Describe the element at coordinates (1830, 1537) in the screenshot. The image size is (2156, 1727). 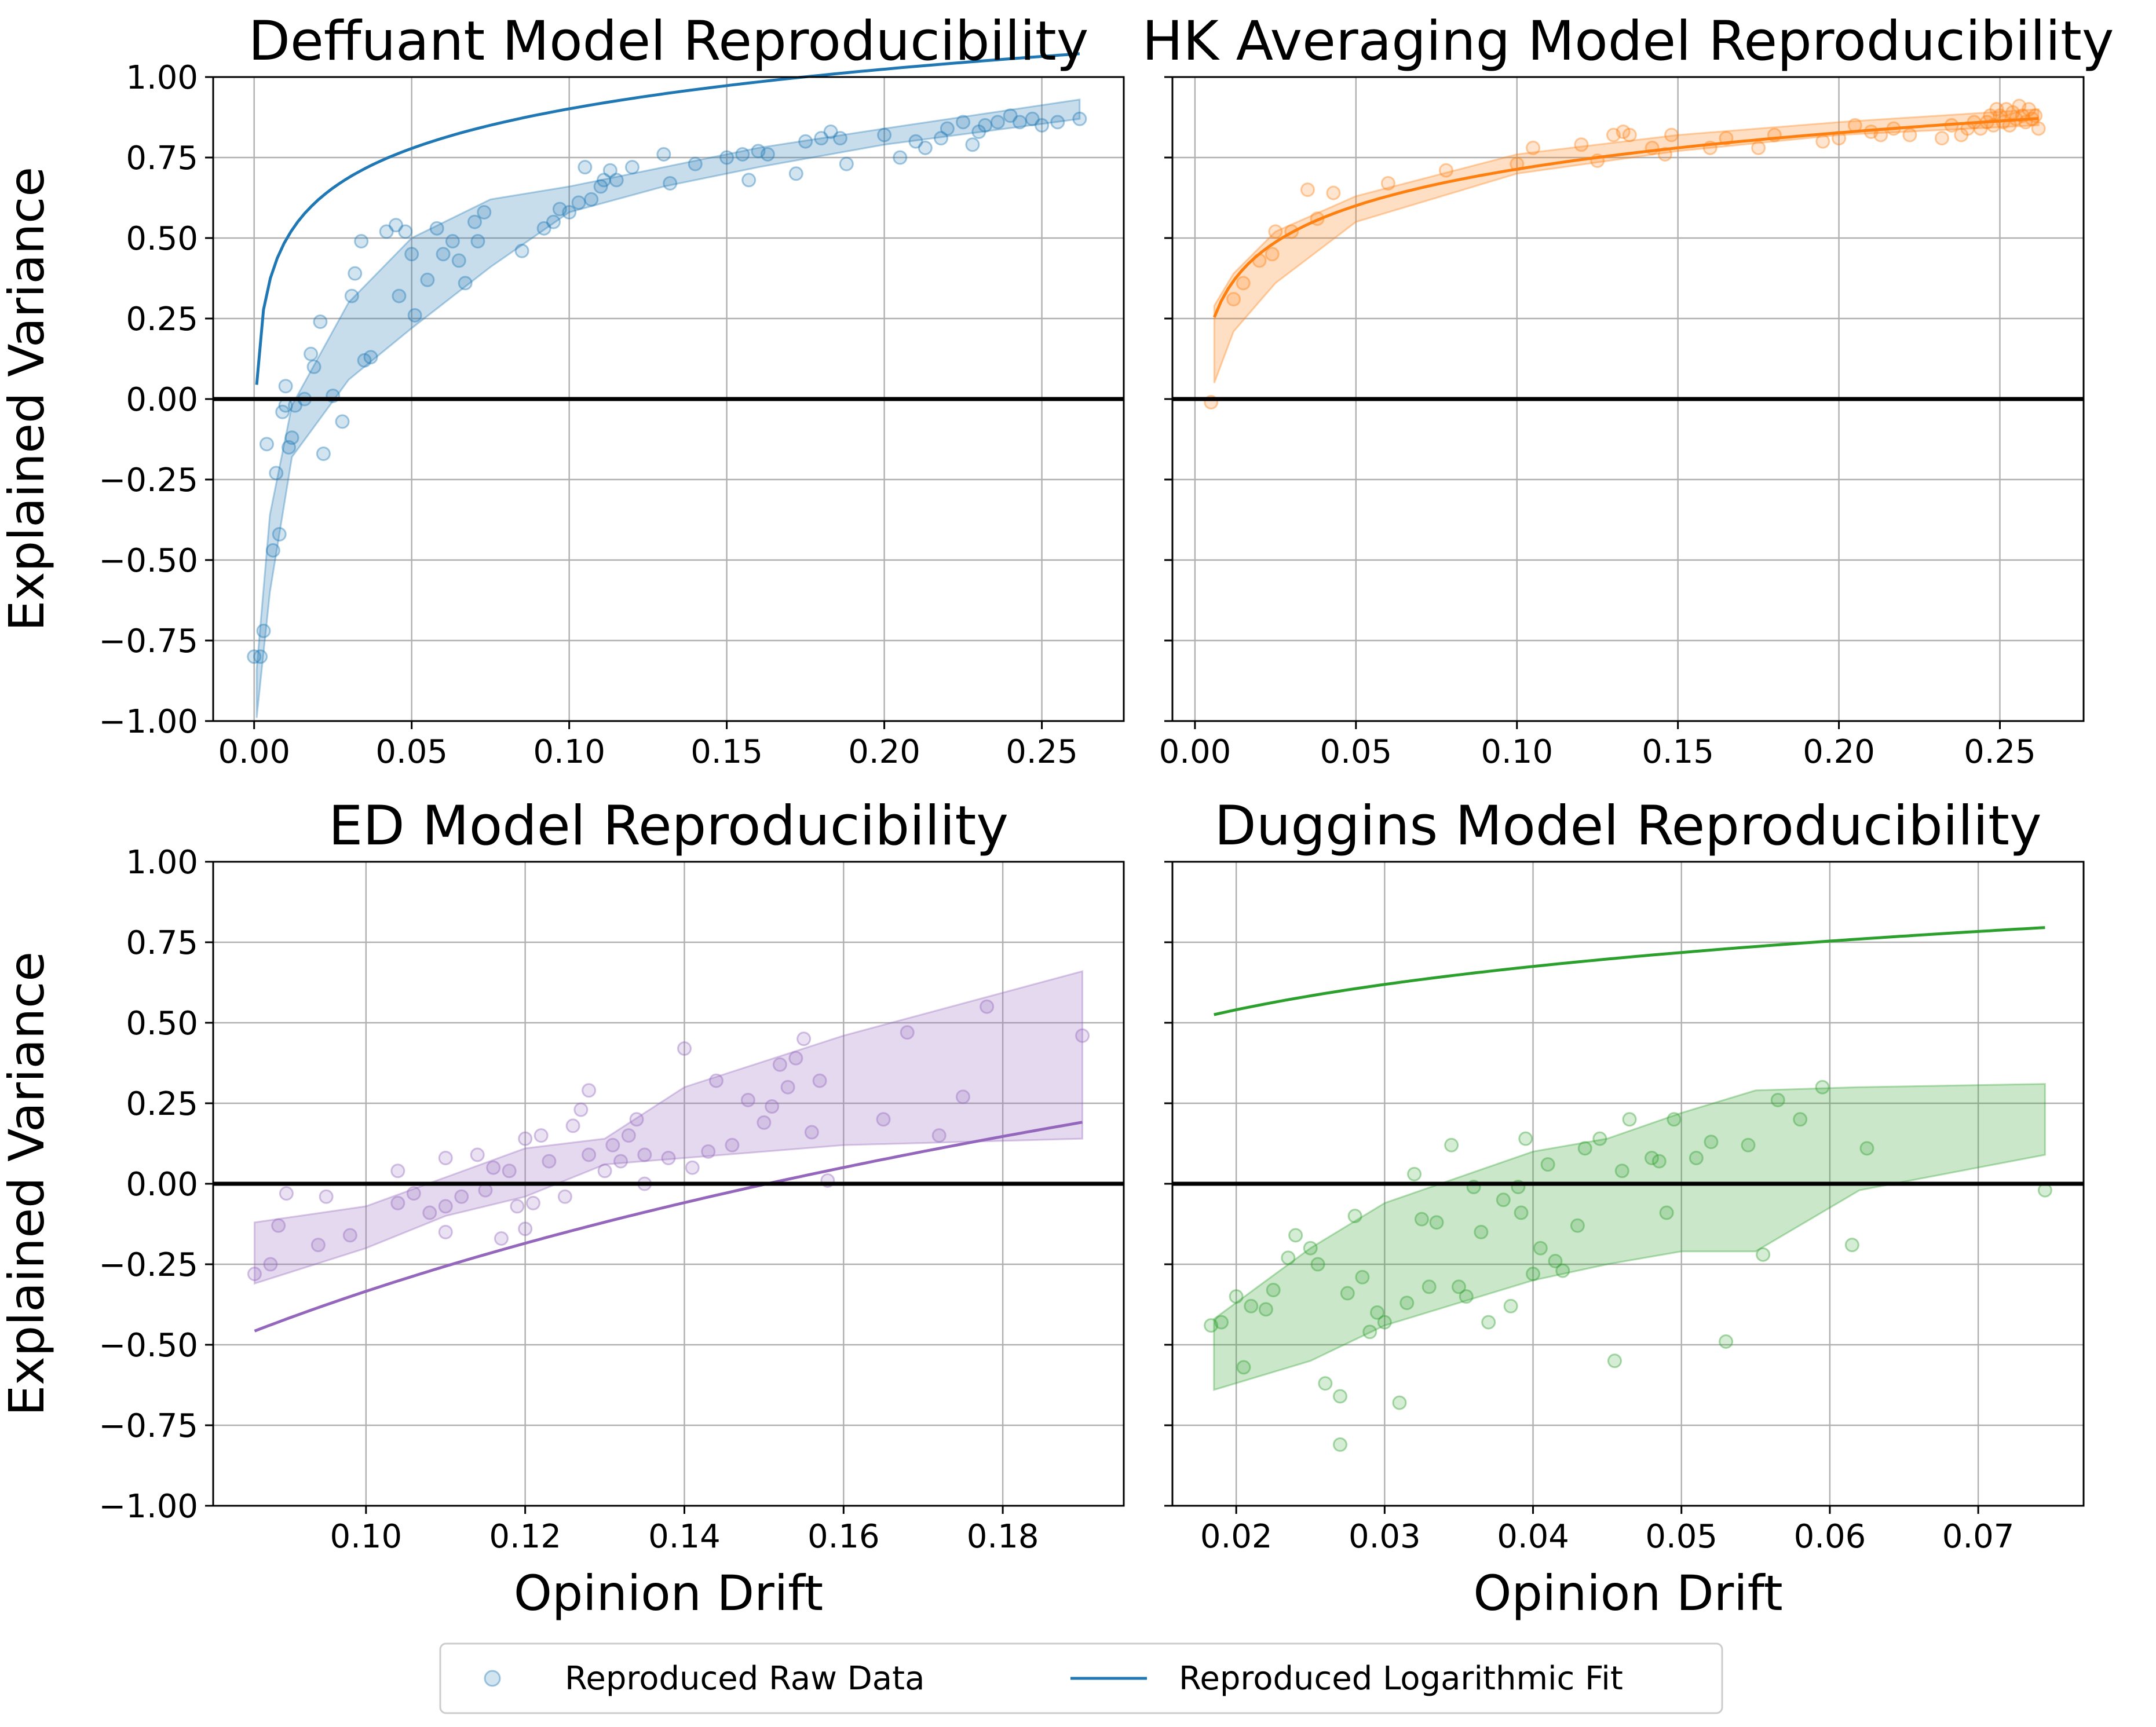
I see `x-tick-label: 0.06` at that location.